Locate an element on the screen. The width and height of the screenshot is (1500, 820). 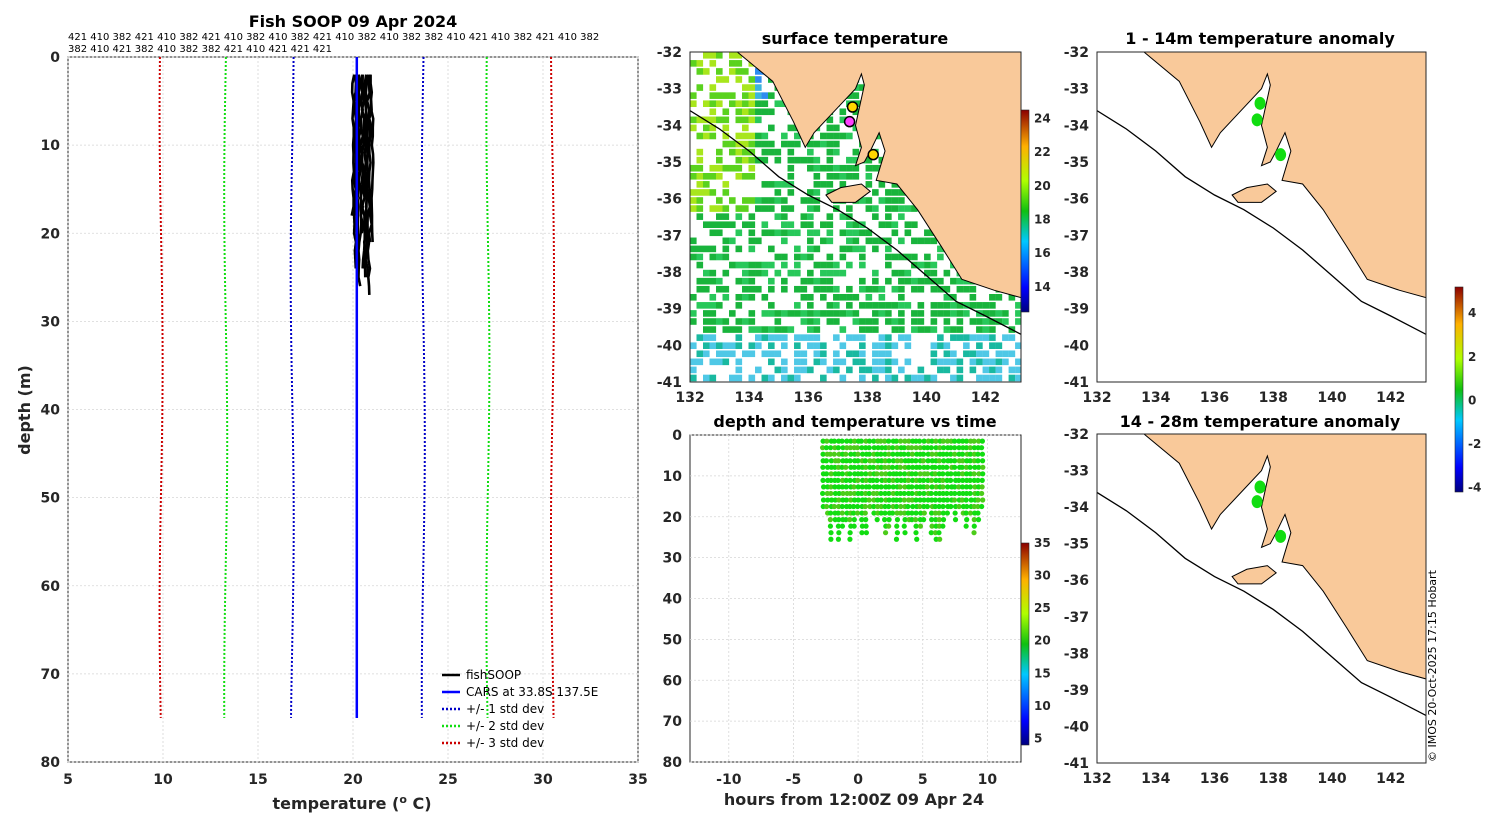
sst-observation is located at coordinates (852, 107).